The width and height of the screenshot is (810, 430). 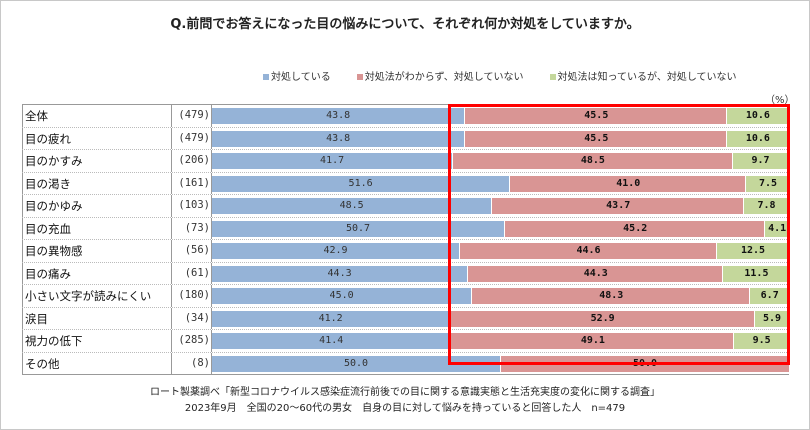 What do you see at coordinates (500, 318) in the screenshot?
I see `stacked-bar: 41.2 52.9 5.9` at bounding box center [500, 318].